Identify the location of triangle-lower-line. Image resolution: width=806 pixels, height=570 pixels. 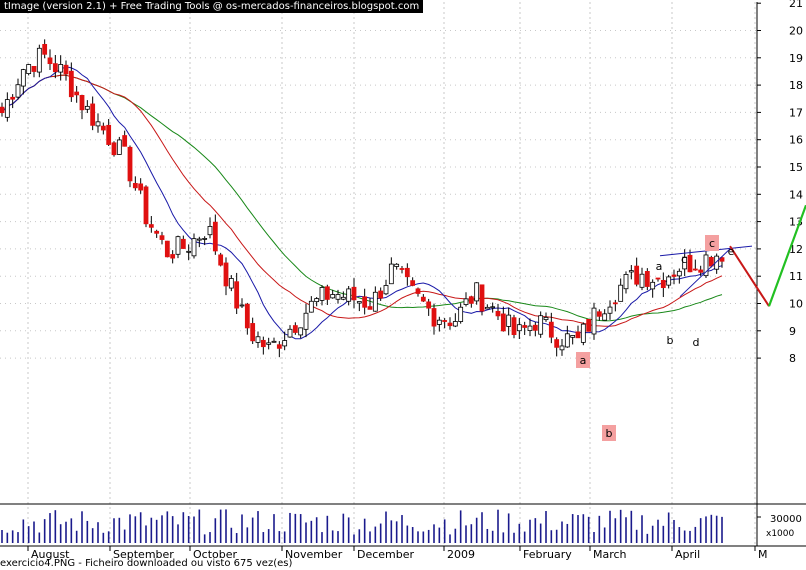
(705, 273).